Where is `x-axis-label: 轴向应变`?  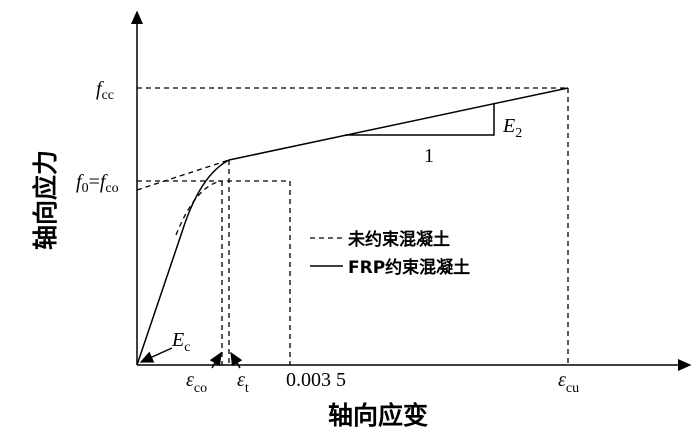 x-axis-label: 轴向应变 is located at coordinates (378, 415).